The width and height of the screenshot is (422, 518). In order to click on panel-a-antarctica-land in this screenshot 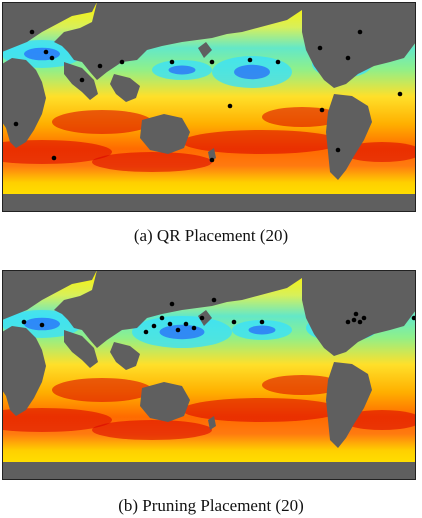, I will do `click(209, 203)`.